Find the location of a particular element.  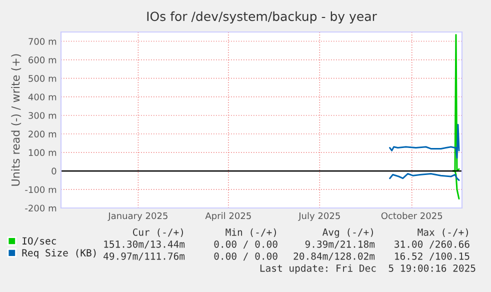

legend-label: IO/sec is located at coordinates (39, 241).